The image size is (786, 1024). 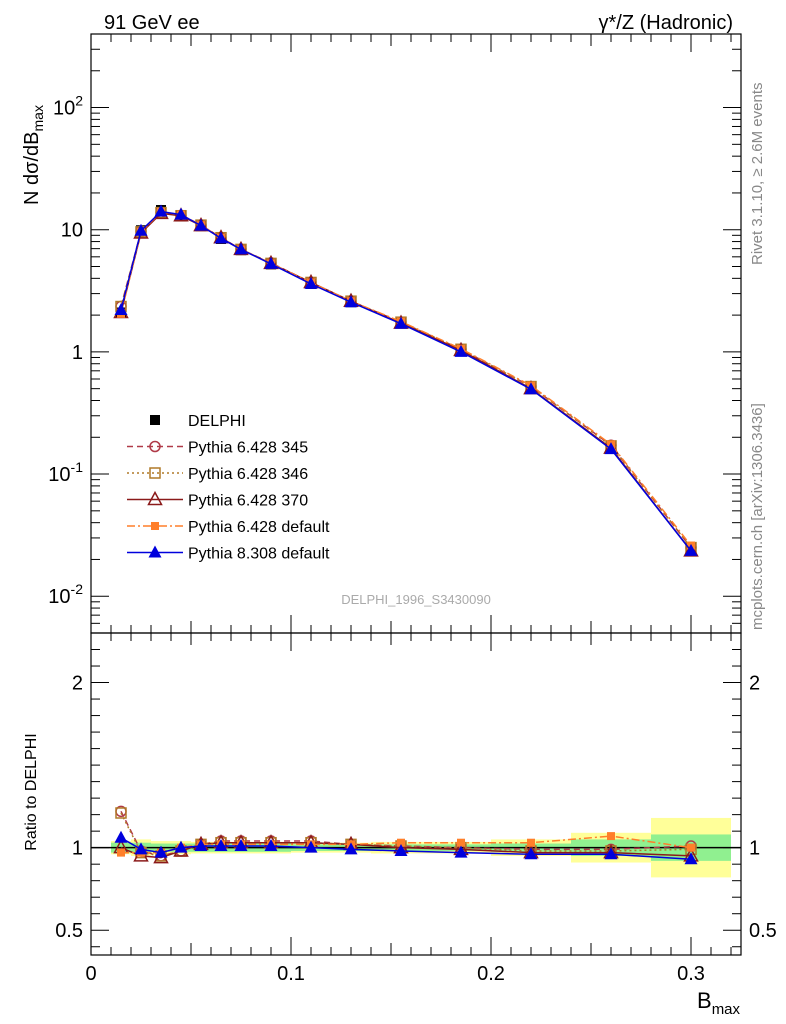 I want to click on legend-entry-p346: Pythia 6.428 346, so click(x=217, y=474).